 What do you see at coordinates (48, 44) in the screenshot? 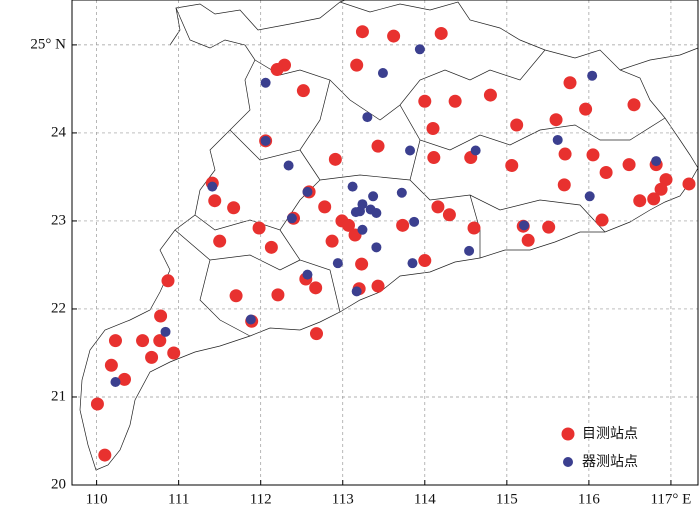
I see `y-tick-label: 25° N` at bounding box center [48, 44].